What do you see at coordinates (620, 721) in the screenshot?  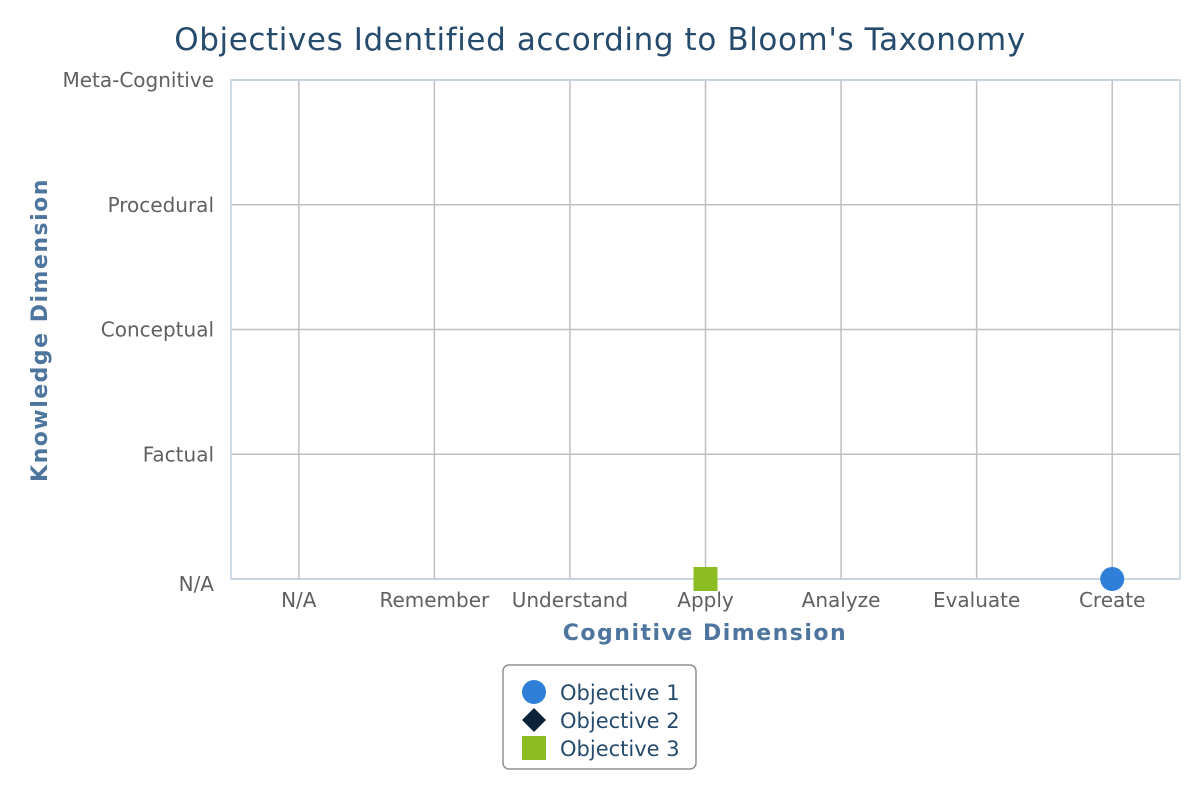 I see `legend-label: Objective 2` at bounding box center [620, 721].